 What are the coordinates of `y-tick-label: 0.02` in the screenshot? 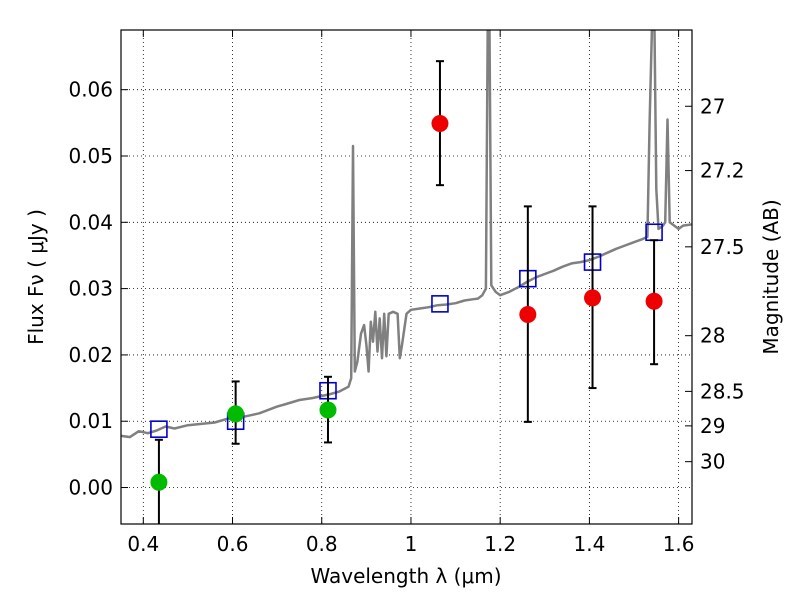 It's located at (90, 355).